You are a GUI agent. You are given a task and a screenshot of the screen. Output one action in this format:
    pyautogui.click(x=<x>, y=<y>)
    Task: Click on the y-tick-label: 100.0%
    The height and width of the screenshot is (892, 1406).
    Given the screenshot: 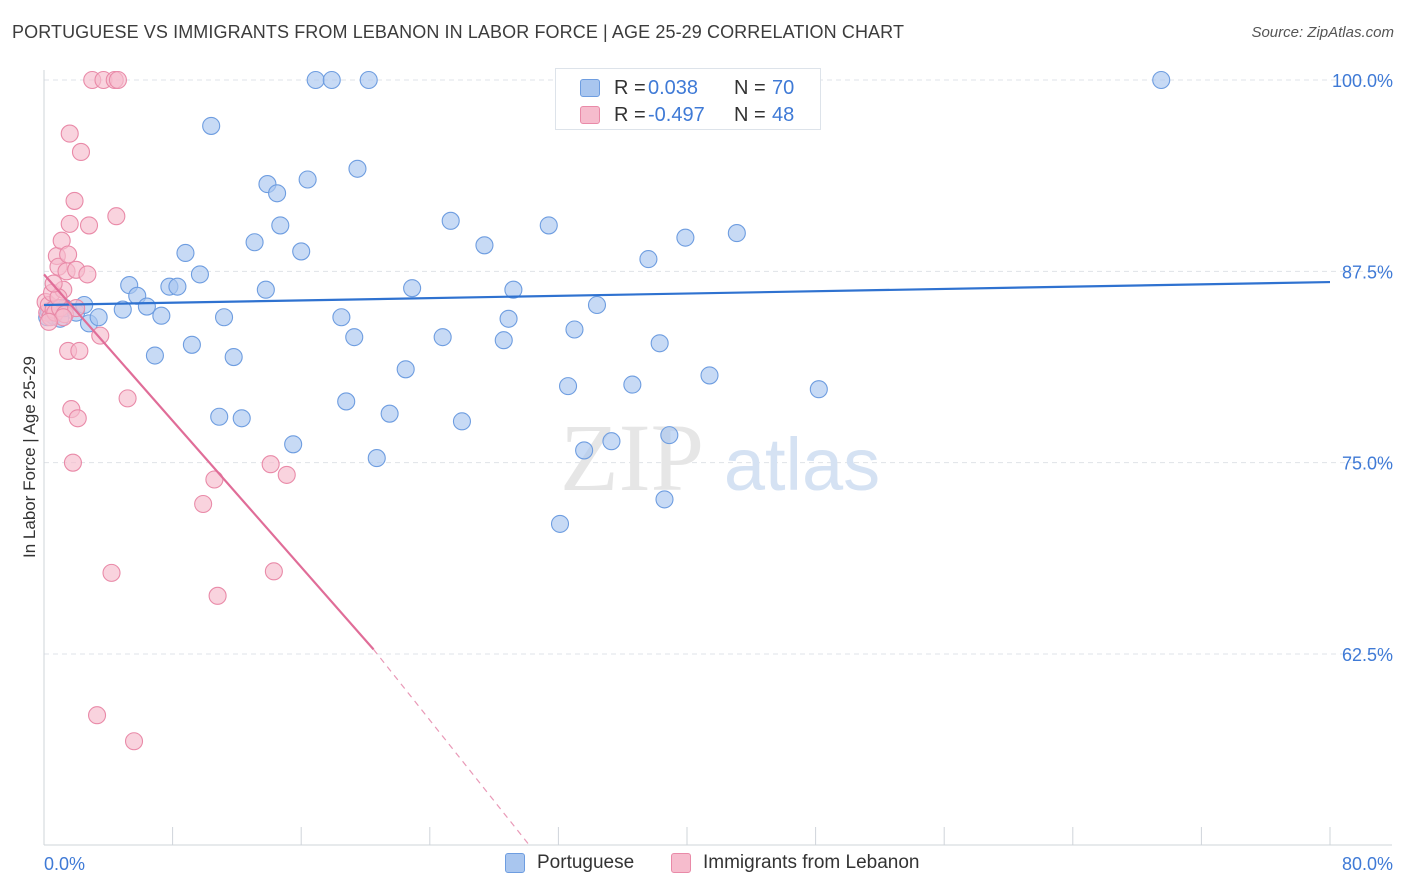 What is the action you would take?
    pyautogui.click(x=1362, y=81)
    